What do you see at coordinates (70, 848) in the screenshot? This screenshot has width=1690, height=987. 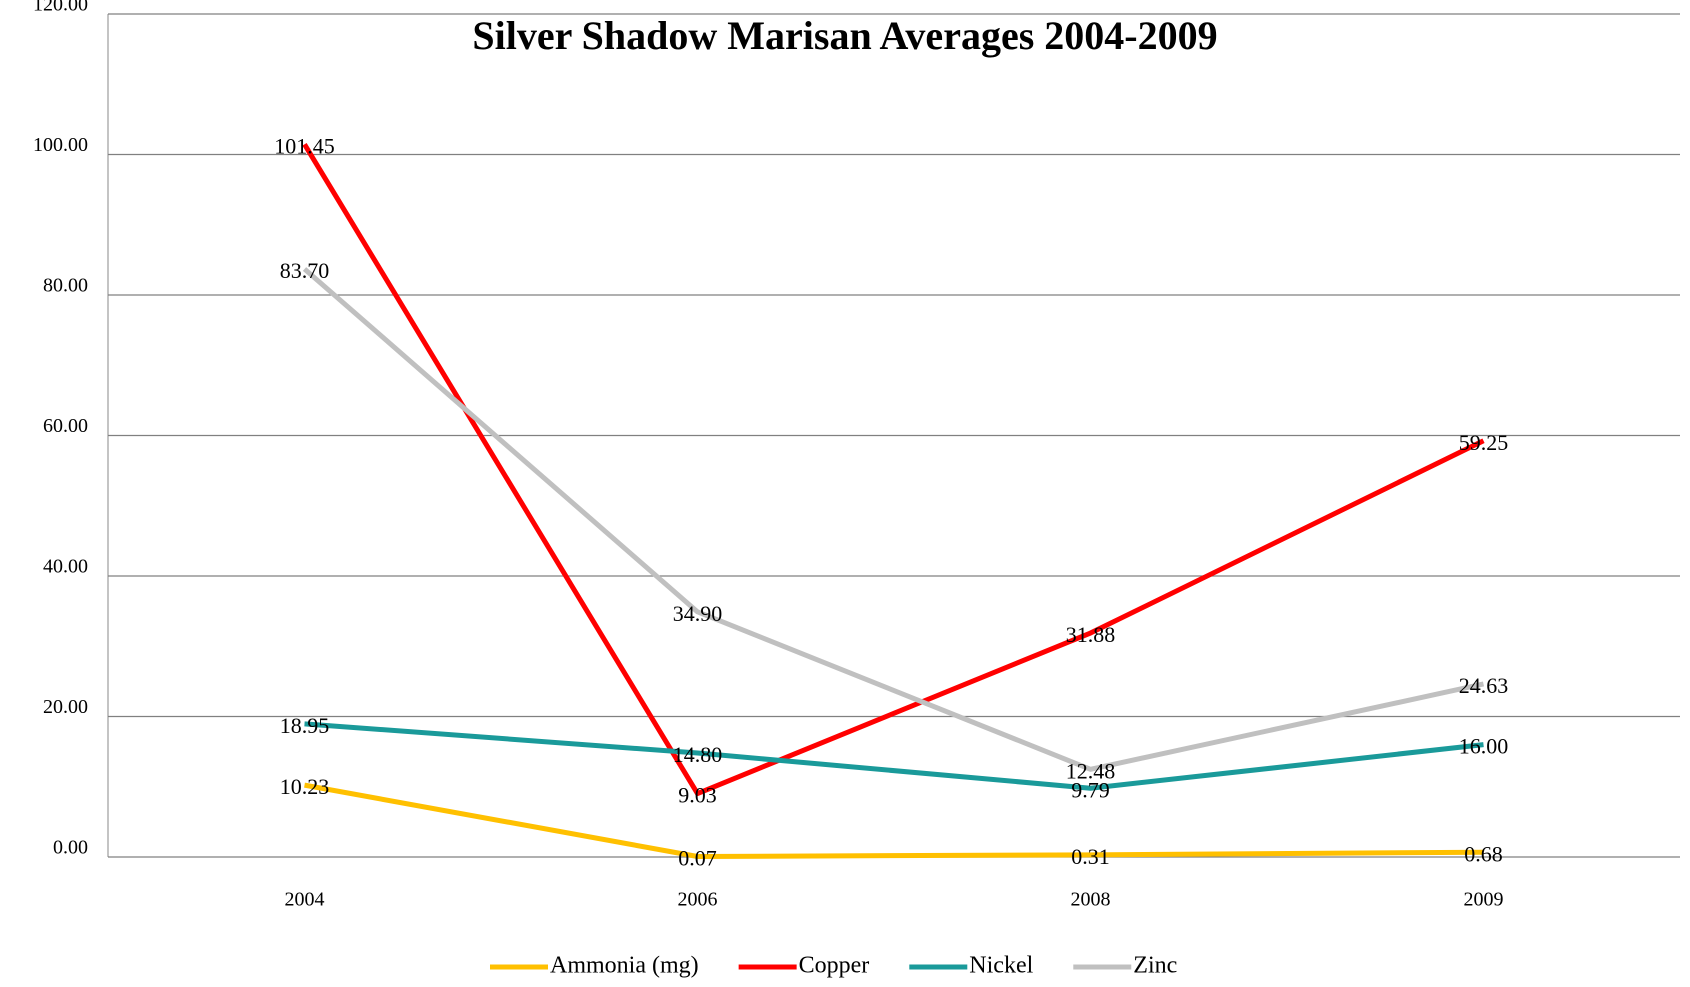 I see `y-tick-label: 0.00` at bounding box center [70, 848].